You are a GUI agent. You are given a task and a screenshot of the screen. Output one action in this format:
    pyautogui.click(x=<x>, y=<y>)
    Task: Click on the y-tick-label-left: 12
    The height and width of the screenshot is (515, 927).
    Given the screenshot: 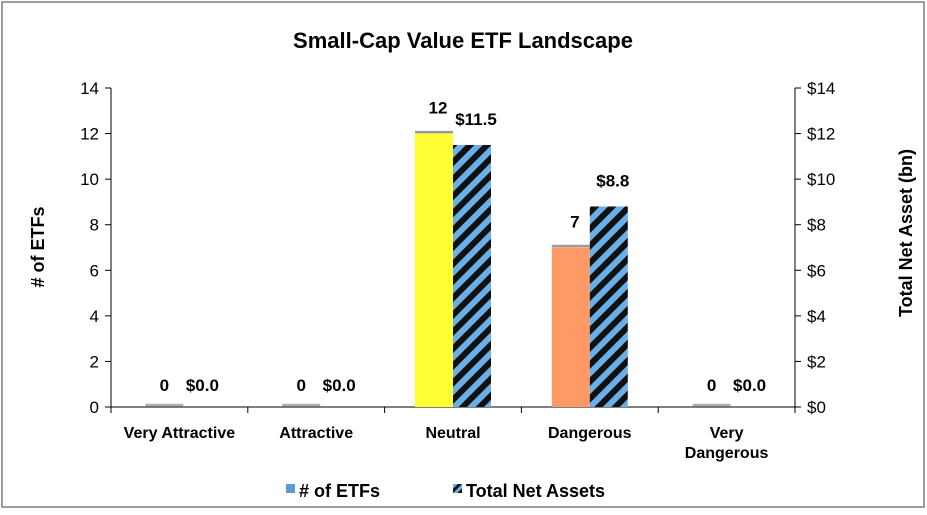 What is the action you would take?
    pyautogui.click(x=89, y=134)
    